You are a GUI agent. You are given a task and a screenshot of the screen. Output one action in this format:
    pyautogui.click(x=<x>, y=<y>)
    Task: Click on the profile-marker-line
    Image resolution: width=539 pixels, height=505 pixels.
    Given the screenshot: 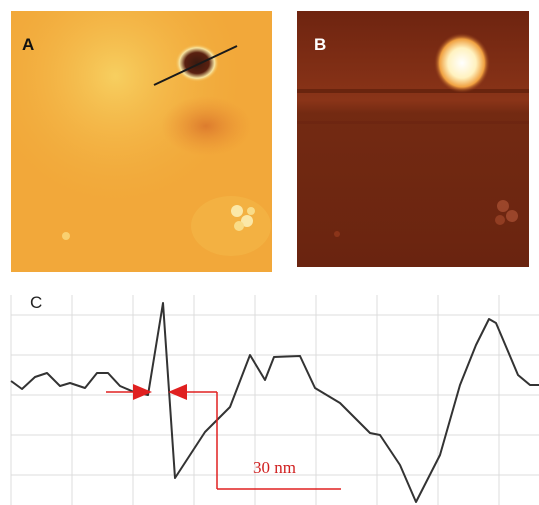 What is the action you would take?
    pyautogui.click(x=195, y=65)
    